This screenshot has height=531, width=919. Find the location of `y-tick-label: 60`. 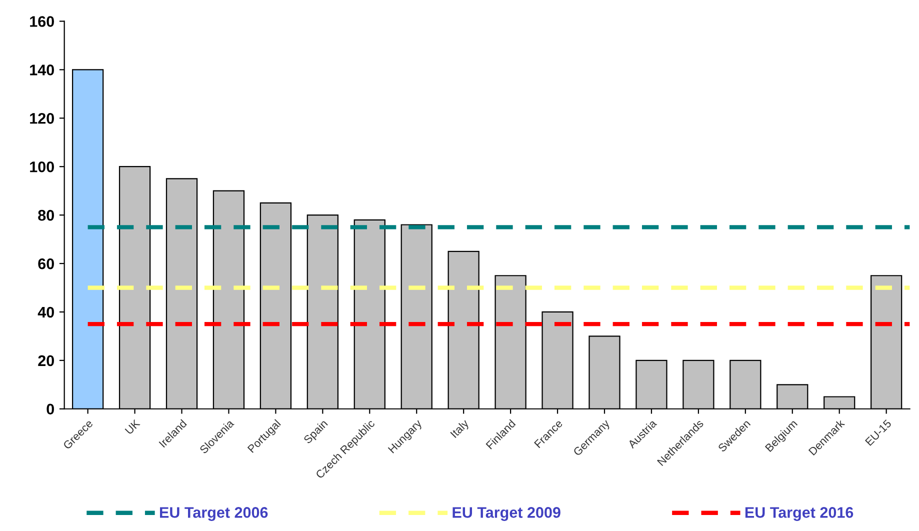

y-tick-label: 60 is located at coordinates (46, 264).